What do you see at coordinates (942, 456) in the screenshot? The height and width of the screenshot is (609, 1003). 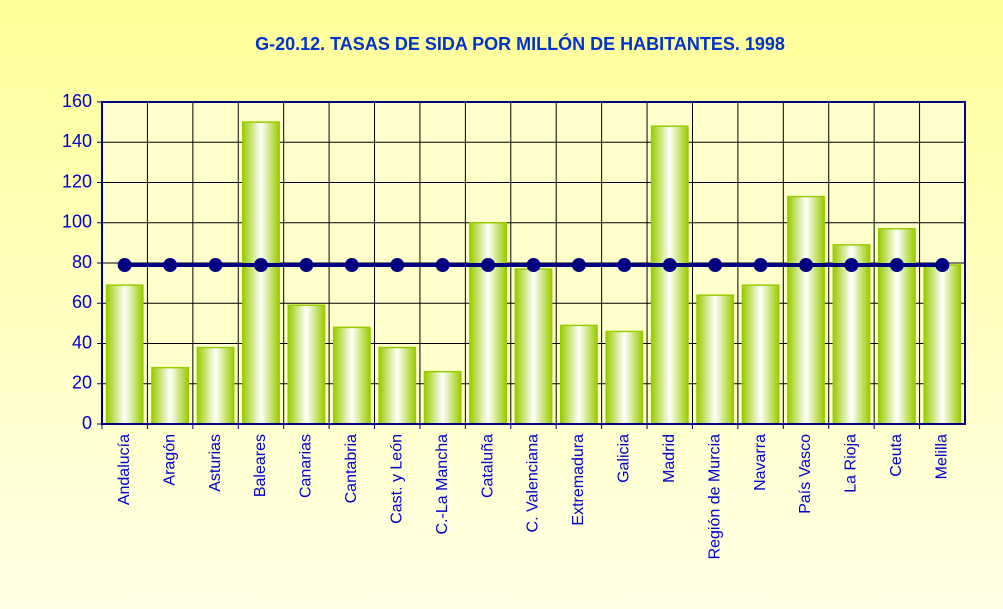 I see `x-tick-label: Melilla` at bounding box center [942, 456].